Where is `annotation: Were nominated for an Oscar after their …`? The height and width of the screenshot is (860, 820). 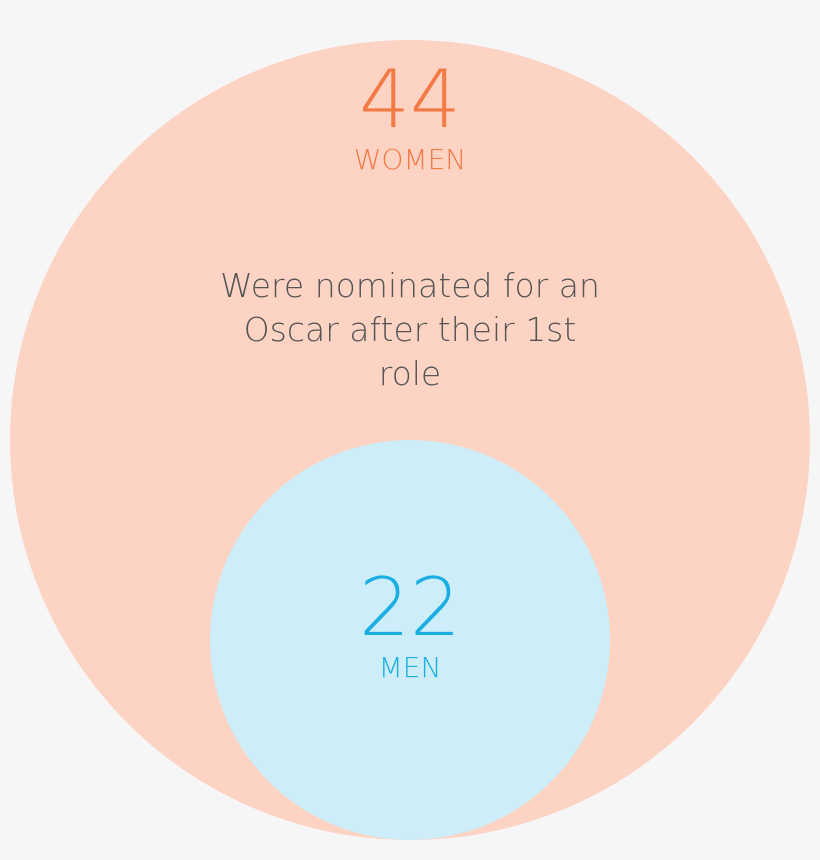
annotation: Were nominated for an Oscar after their … is located at coordinates (410, 329).